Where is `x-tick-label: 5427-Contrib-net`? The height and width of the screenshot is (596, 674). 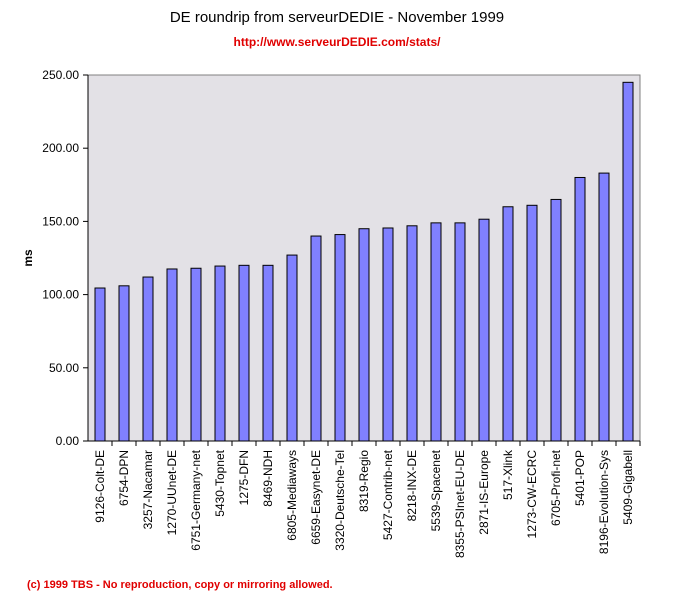
x-tick-label: 5427-Contrib-net is located at coordinates (388, 494).